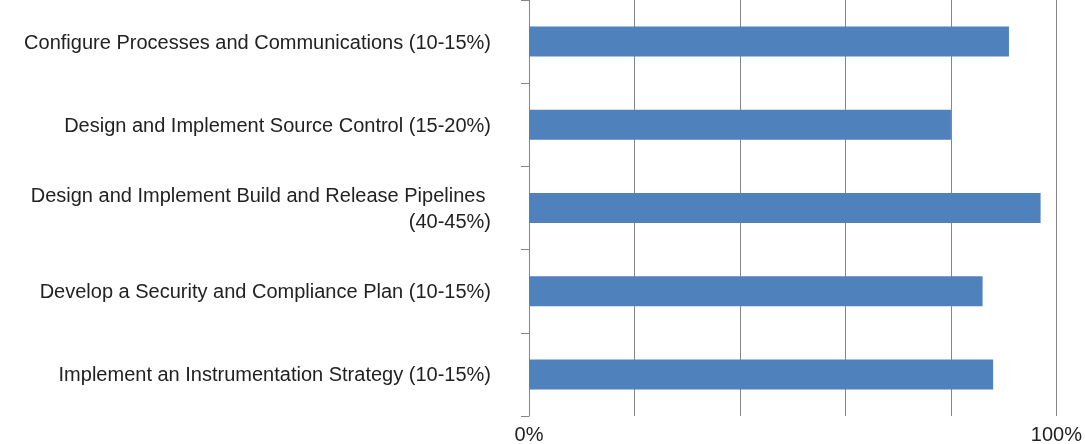 This screenshot has width=1085, height=444. Describe the element at coordinates (274, 374) in the screenshot. I see `y-tick-label: Implement an Instrumentation Strategy (10-15%)` at that location.